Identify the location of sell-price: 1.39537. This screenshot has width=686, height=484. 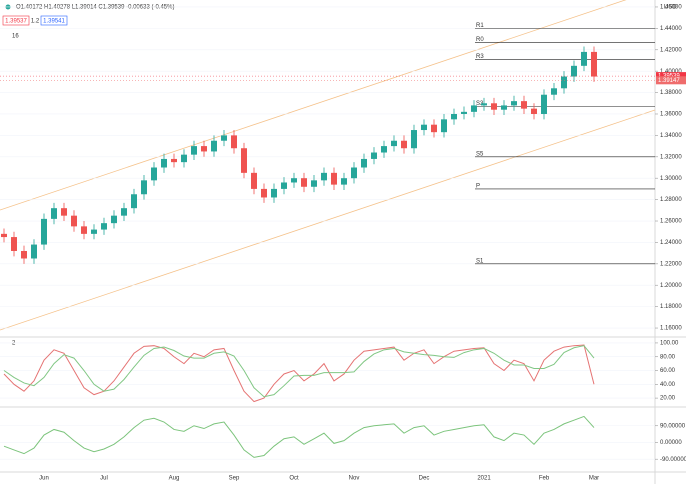
(16, 22).